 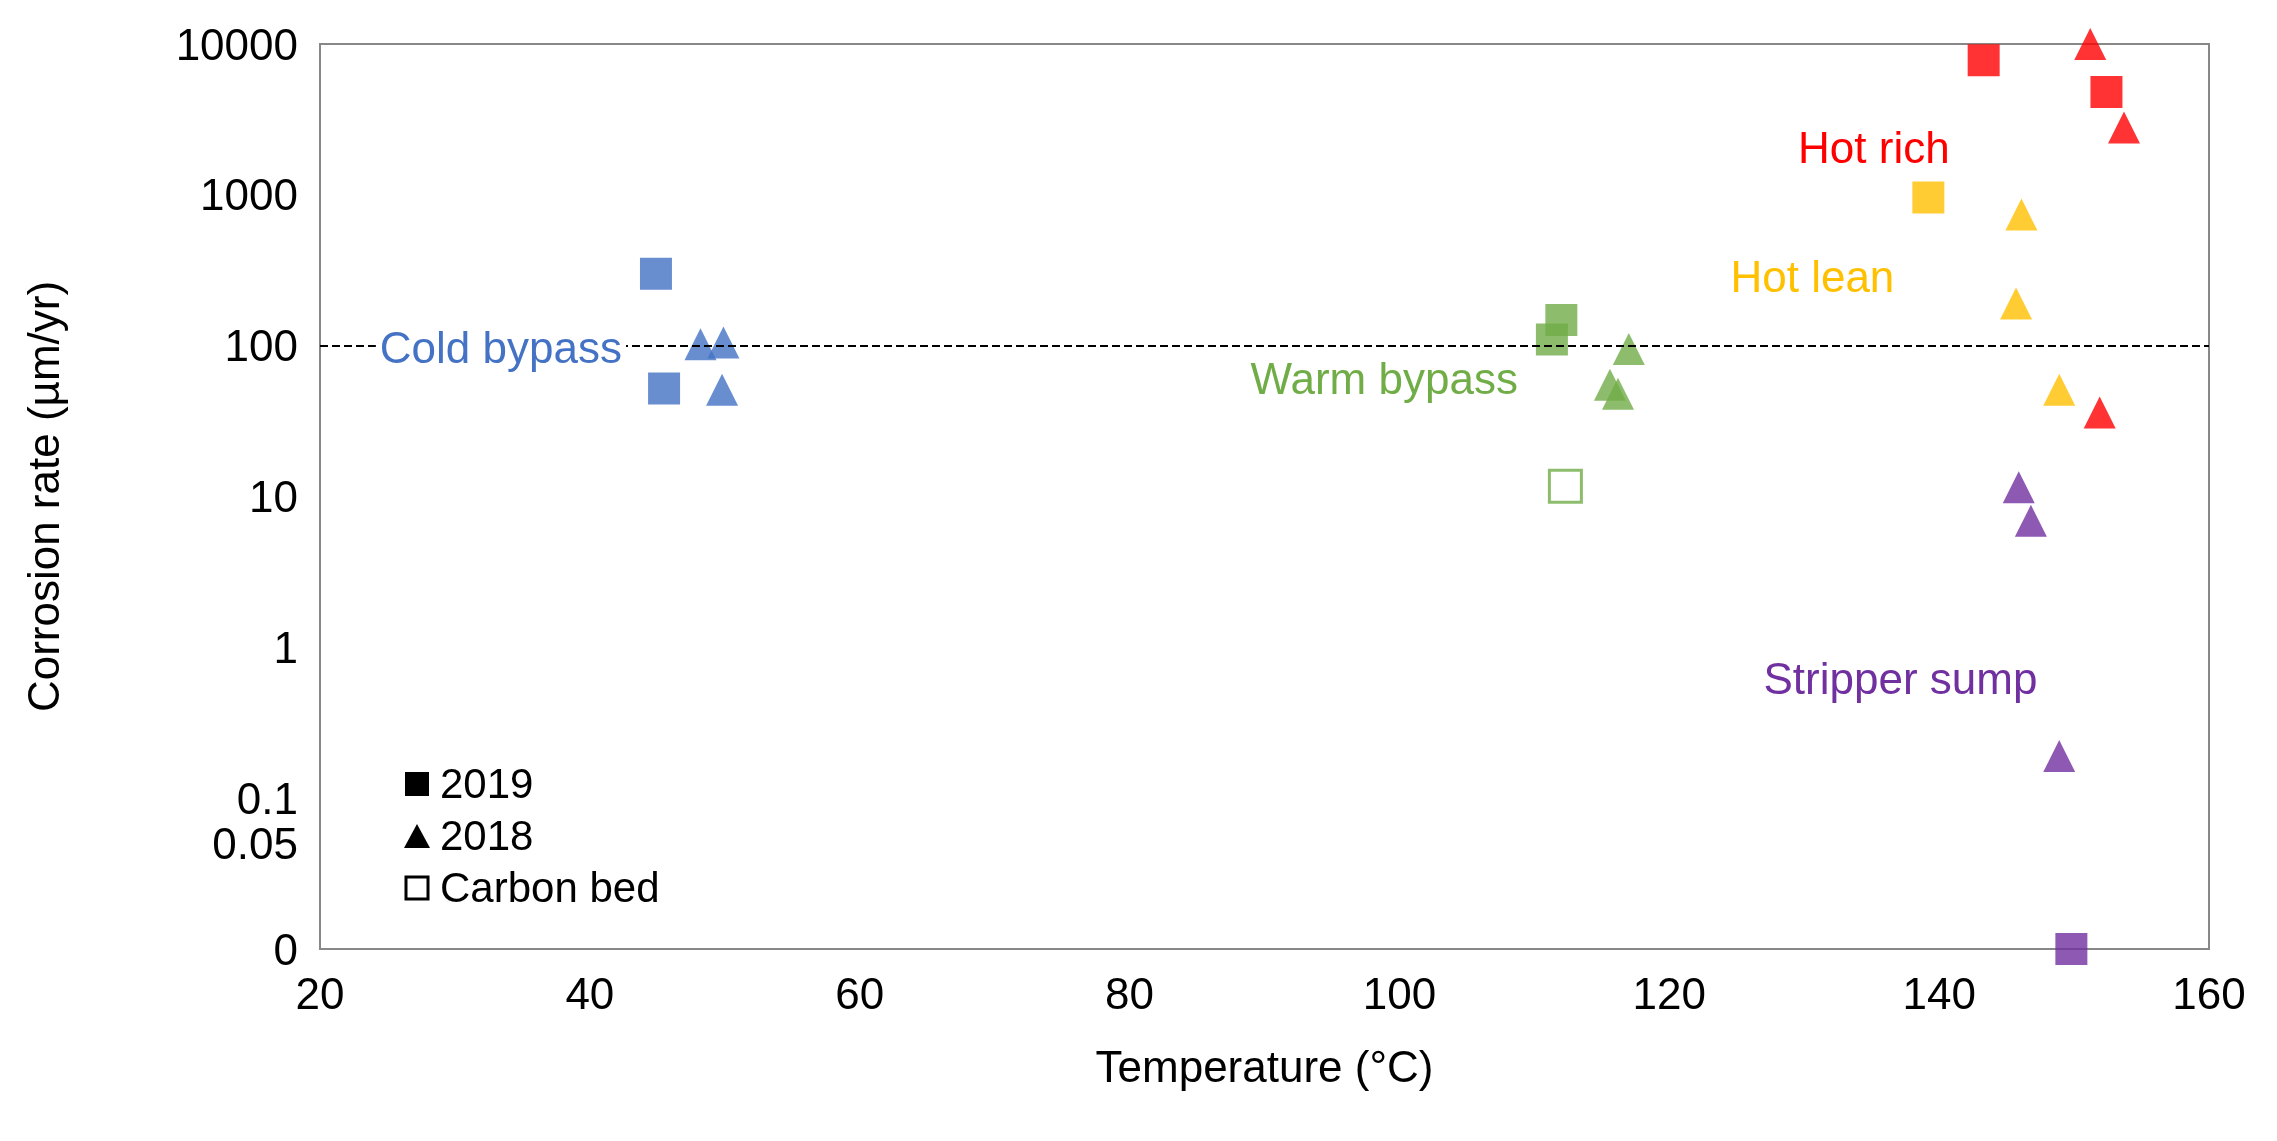 What do you see at coordinates (261, 346) in the screenshot?
I see `y-tick-label: 100` at bounding box center [261, 346].